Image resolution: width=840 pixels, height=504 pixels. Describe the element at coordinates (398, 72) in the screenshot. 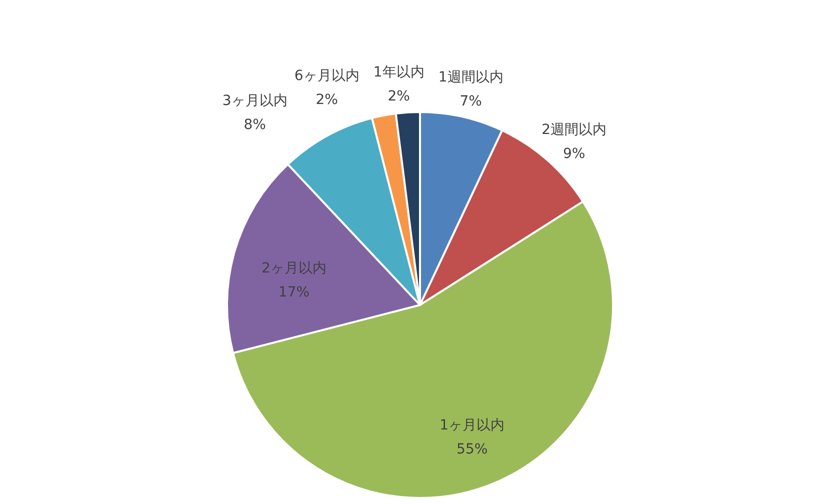

I see `slice-label: 1年以内` at that location.